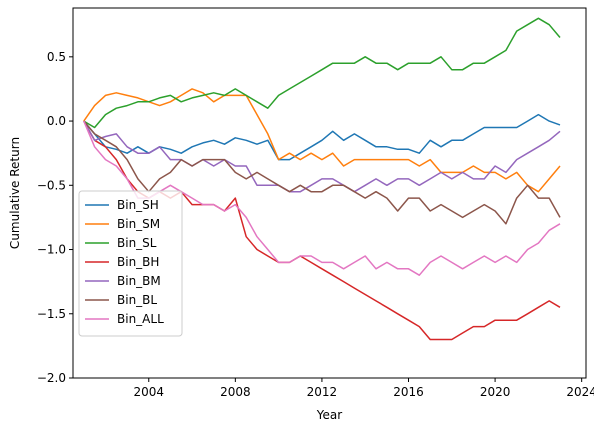  Describe the element at coordinates (580, 392) in the screenshot. I see `x-tick-label: 2024` at that location.